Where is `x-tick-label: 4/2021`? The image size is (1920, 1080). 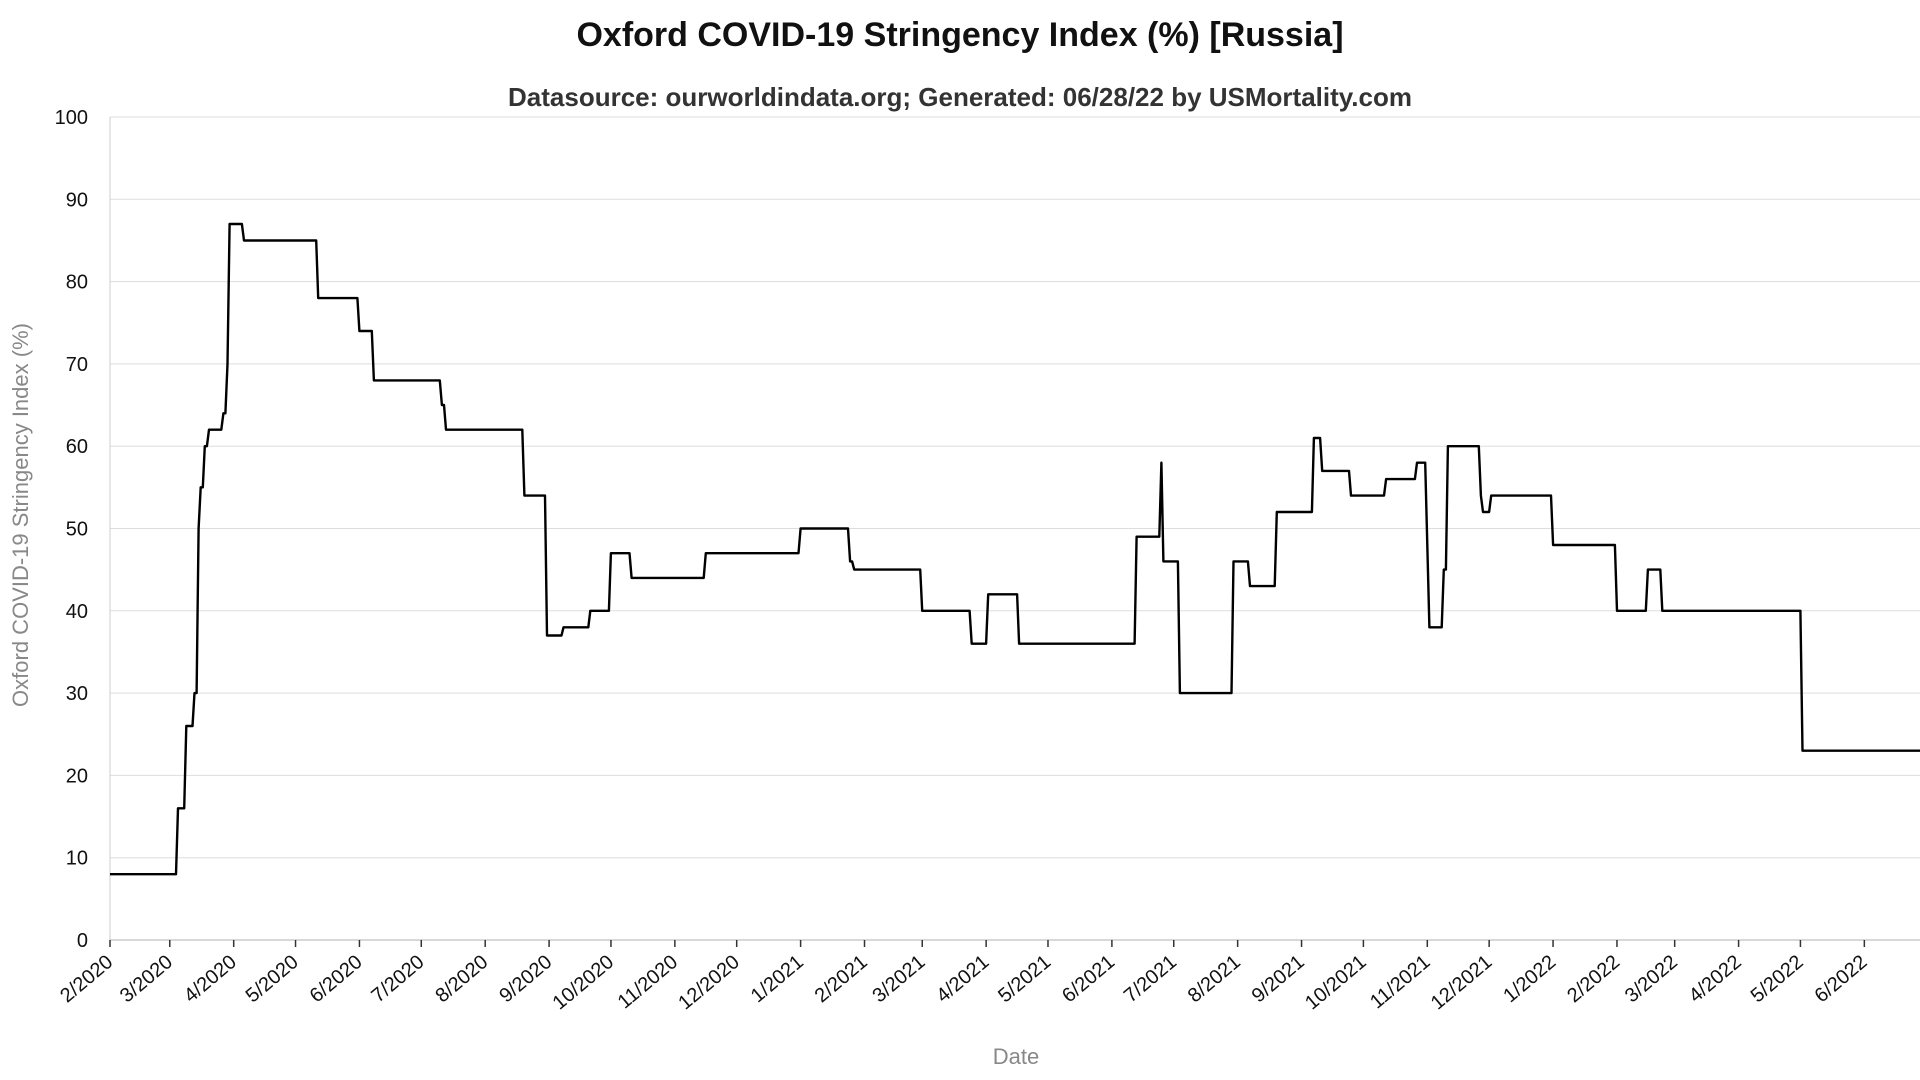 x-tick-label: 4/2021 is located at coordinates (962, 979).